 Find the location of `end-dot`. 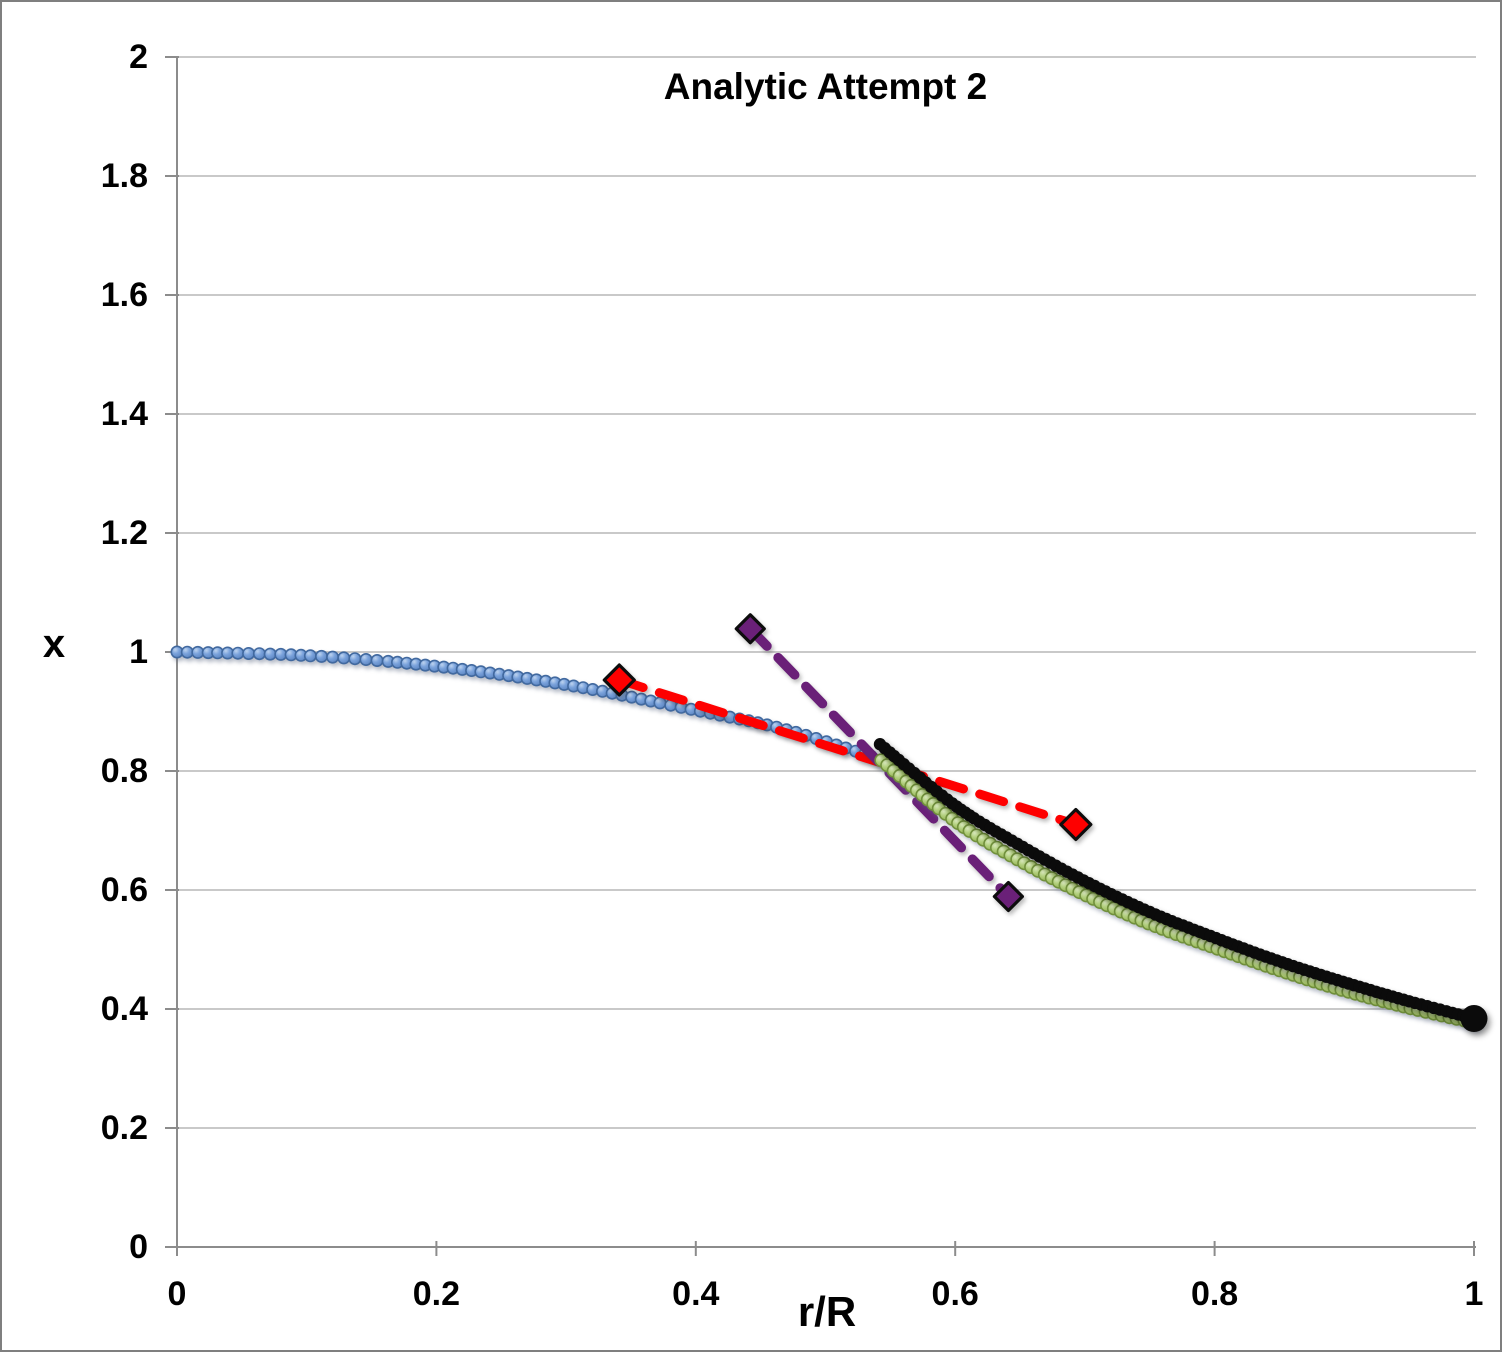

end-dot is located at coordinates (1474, 1019).